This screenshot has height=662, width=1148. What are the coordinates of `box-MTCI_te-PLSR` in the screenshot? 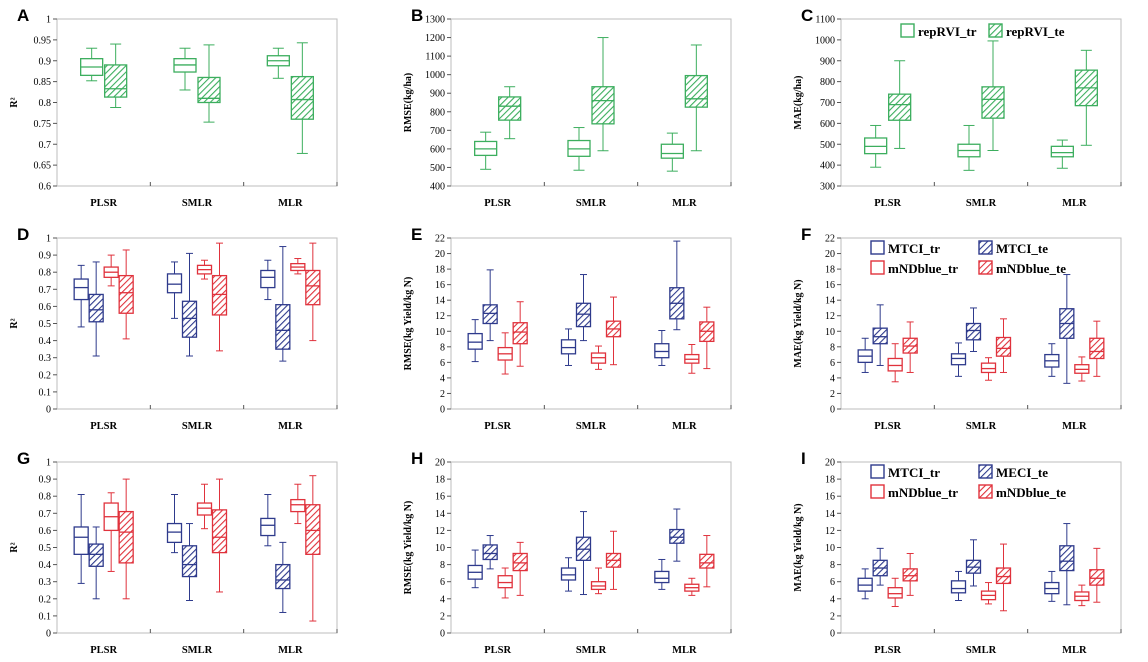 It's located at (880, 335).